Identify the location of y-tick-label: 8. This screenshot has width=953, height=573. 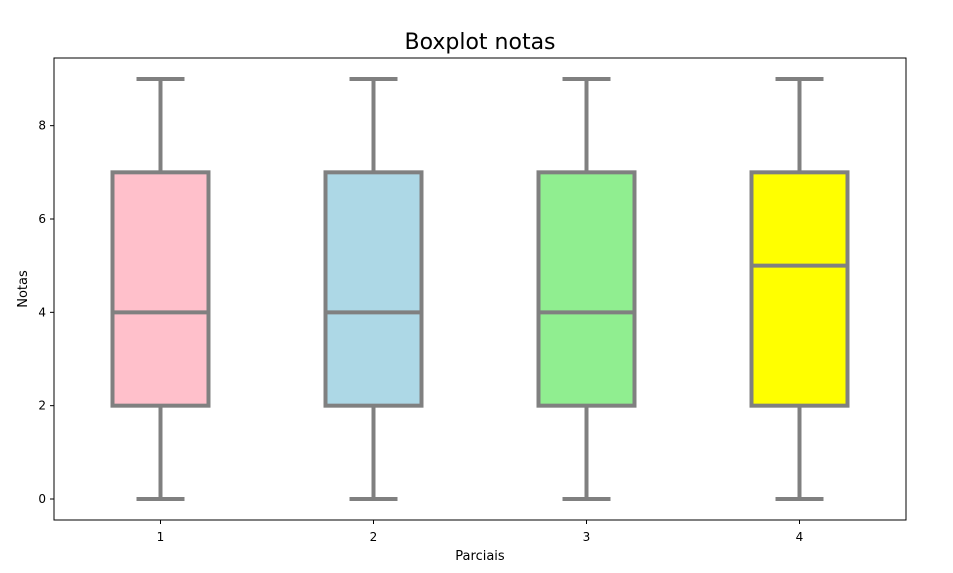
(42, 126).